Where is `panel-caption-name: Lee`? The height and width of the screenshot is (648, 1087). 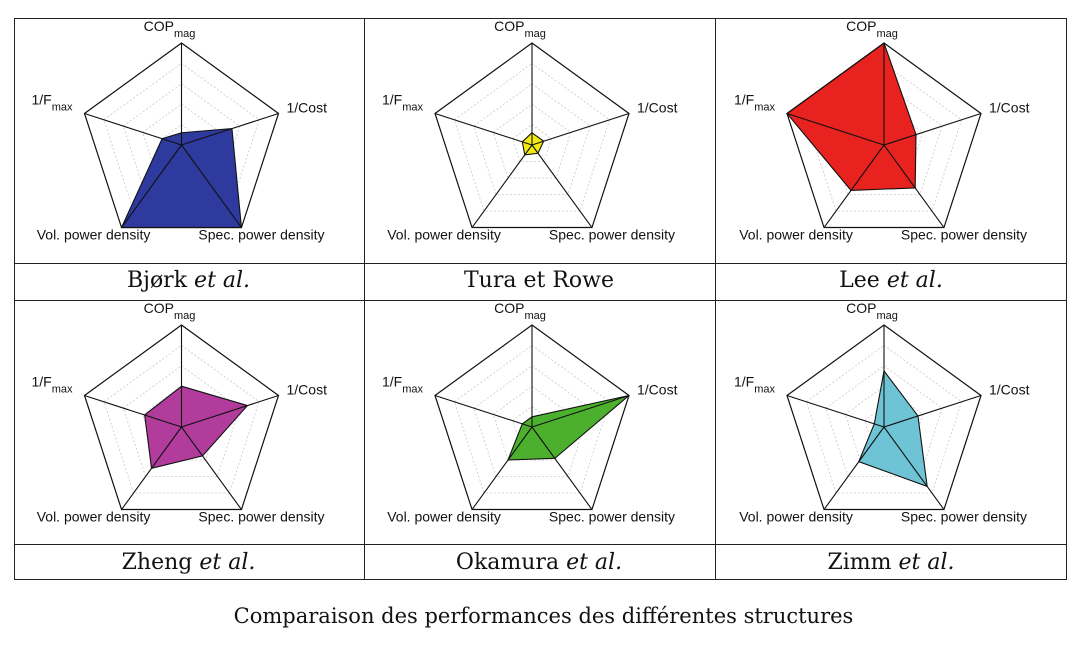
panel-caption-name: Lee is located at coordinates (859, 280).